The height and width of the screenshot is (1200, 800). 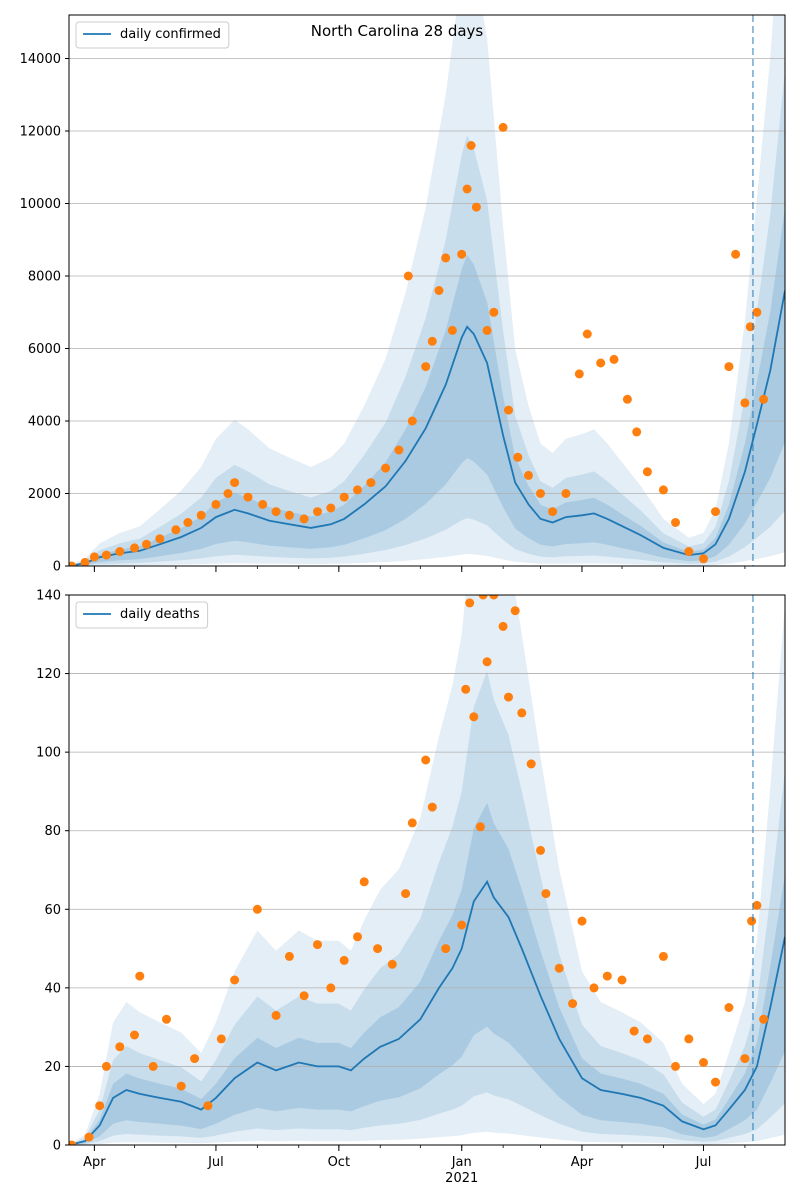 What do you see at coordinates (44, 422) in the screenshot?
I see `y-tick-label: 4000` at bounding box center [44, 422].